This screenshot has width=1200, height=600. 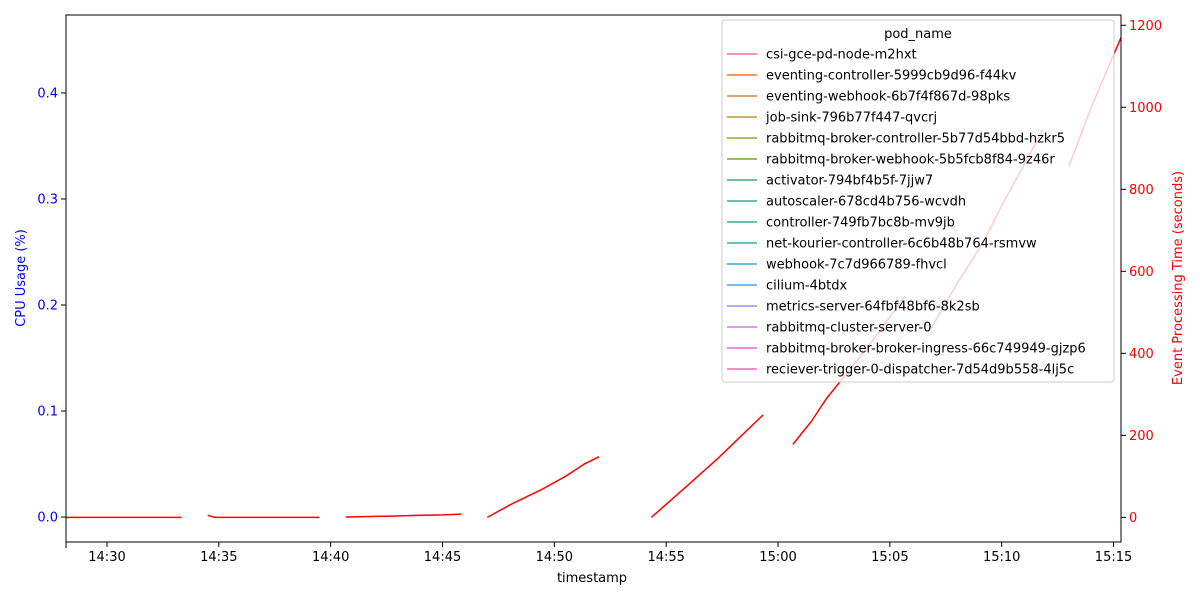 What do you see at coordinates (1133, 518) in the screenshot?
I see `y-right-tick-label: 0` at bounding box center [1133, 518].